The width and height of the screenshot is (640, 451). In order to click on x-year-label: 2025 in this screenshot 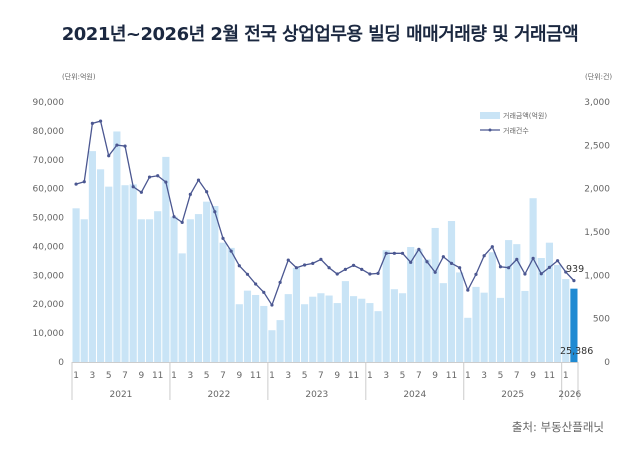, I will do `click(512, 395)`.